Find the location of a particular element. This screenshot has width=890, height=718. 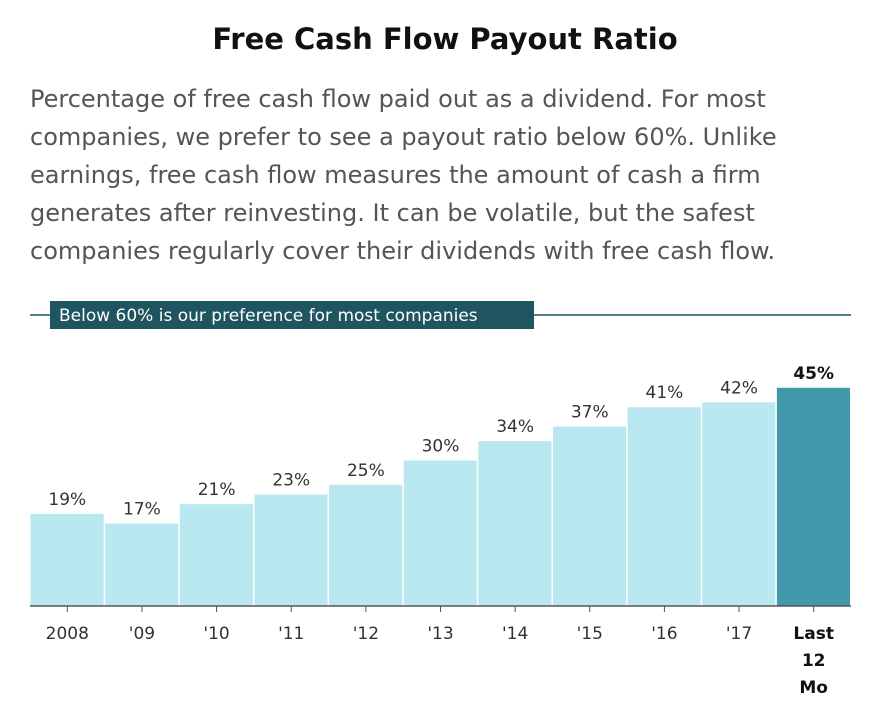

x-tick-label: '11 is located at coordinates (291, 634).